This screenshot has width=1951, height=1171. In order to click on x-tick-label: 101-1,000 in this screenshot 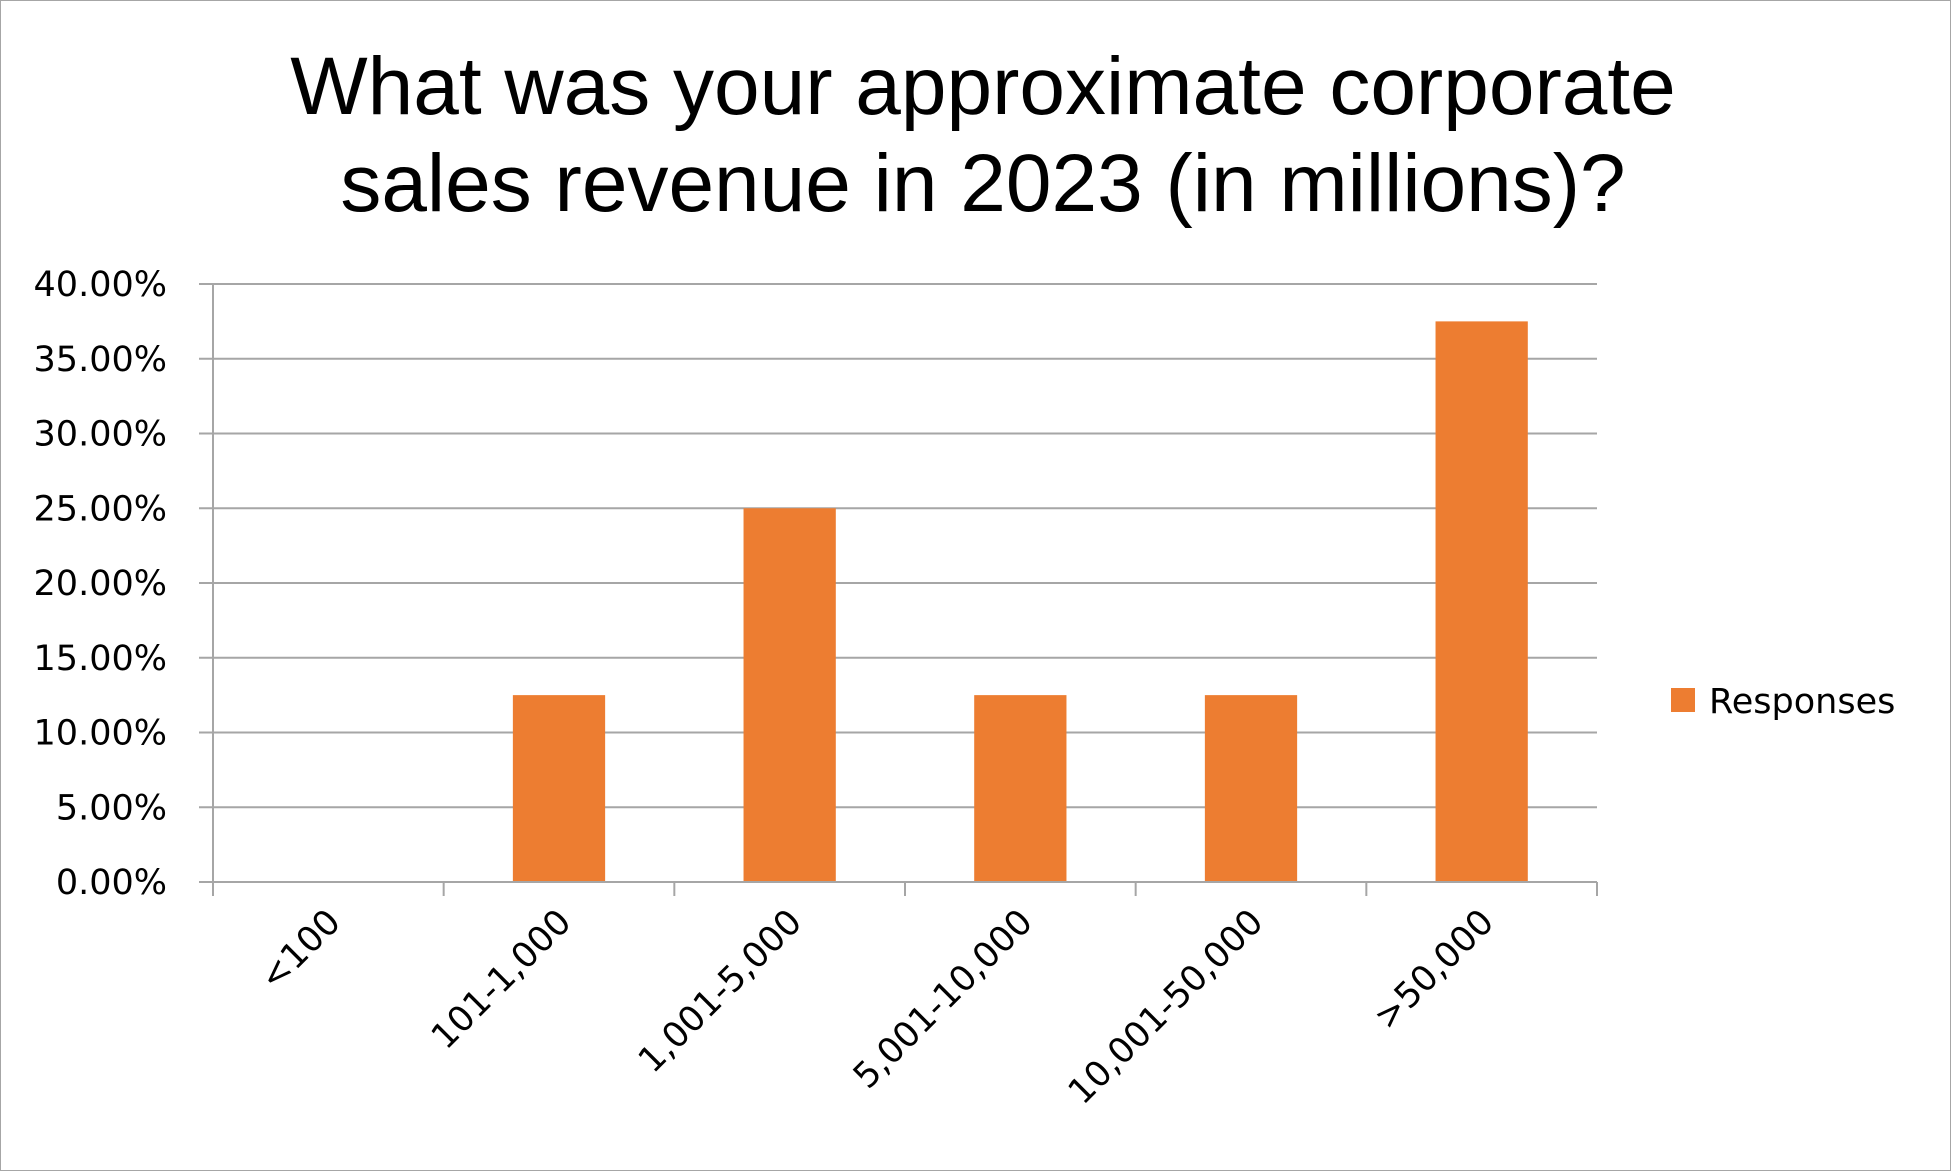, I will do `click(501, 979)`.